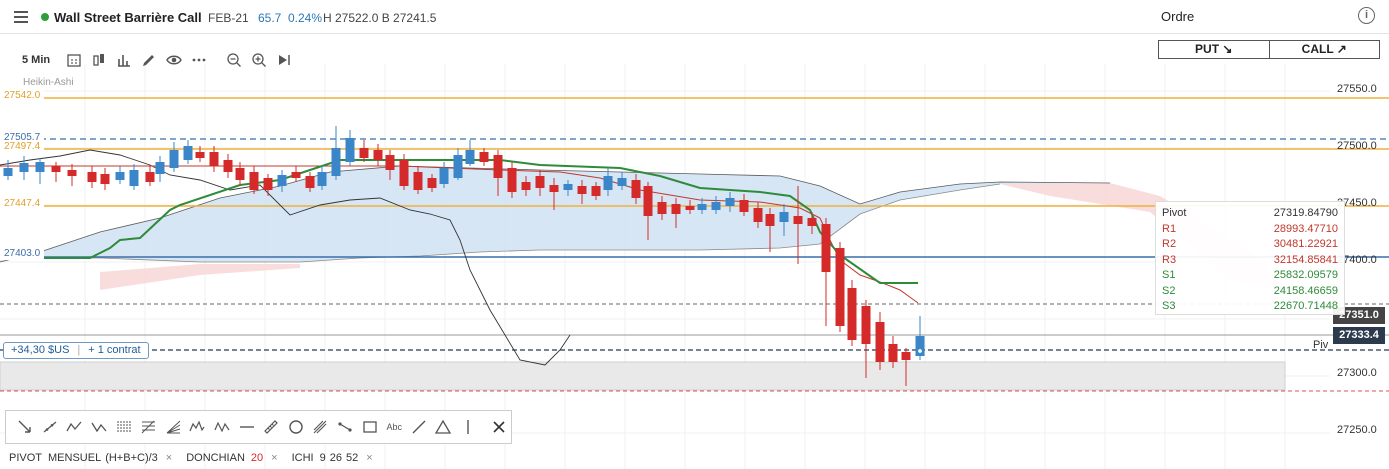  Describe the element at coordinates (199, 60) in the screenshot. I see `more-icon` at that location.